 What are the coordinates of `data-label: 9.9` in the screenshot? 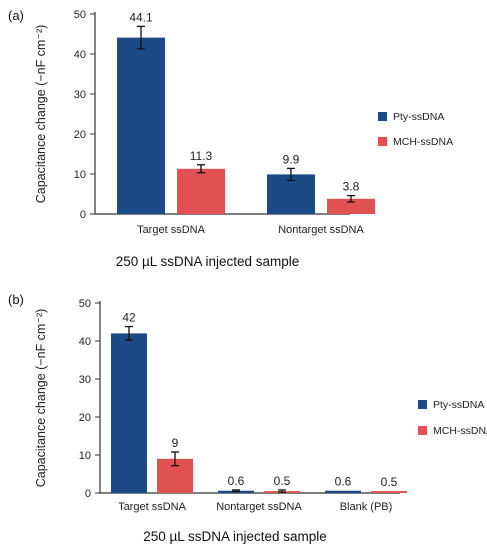 It's located at (291, 159).